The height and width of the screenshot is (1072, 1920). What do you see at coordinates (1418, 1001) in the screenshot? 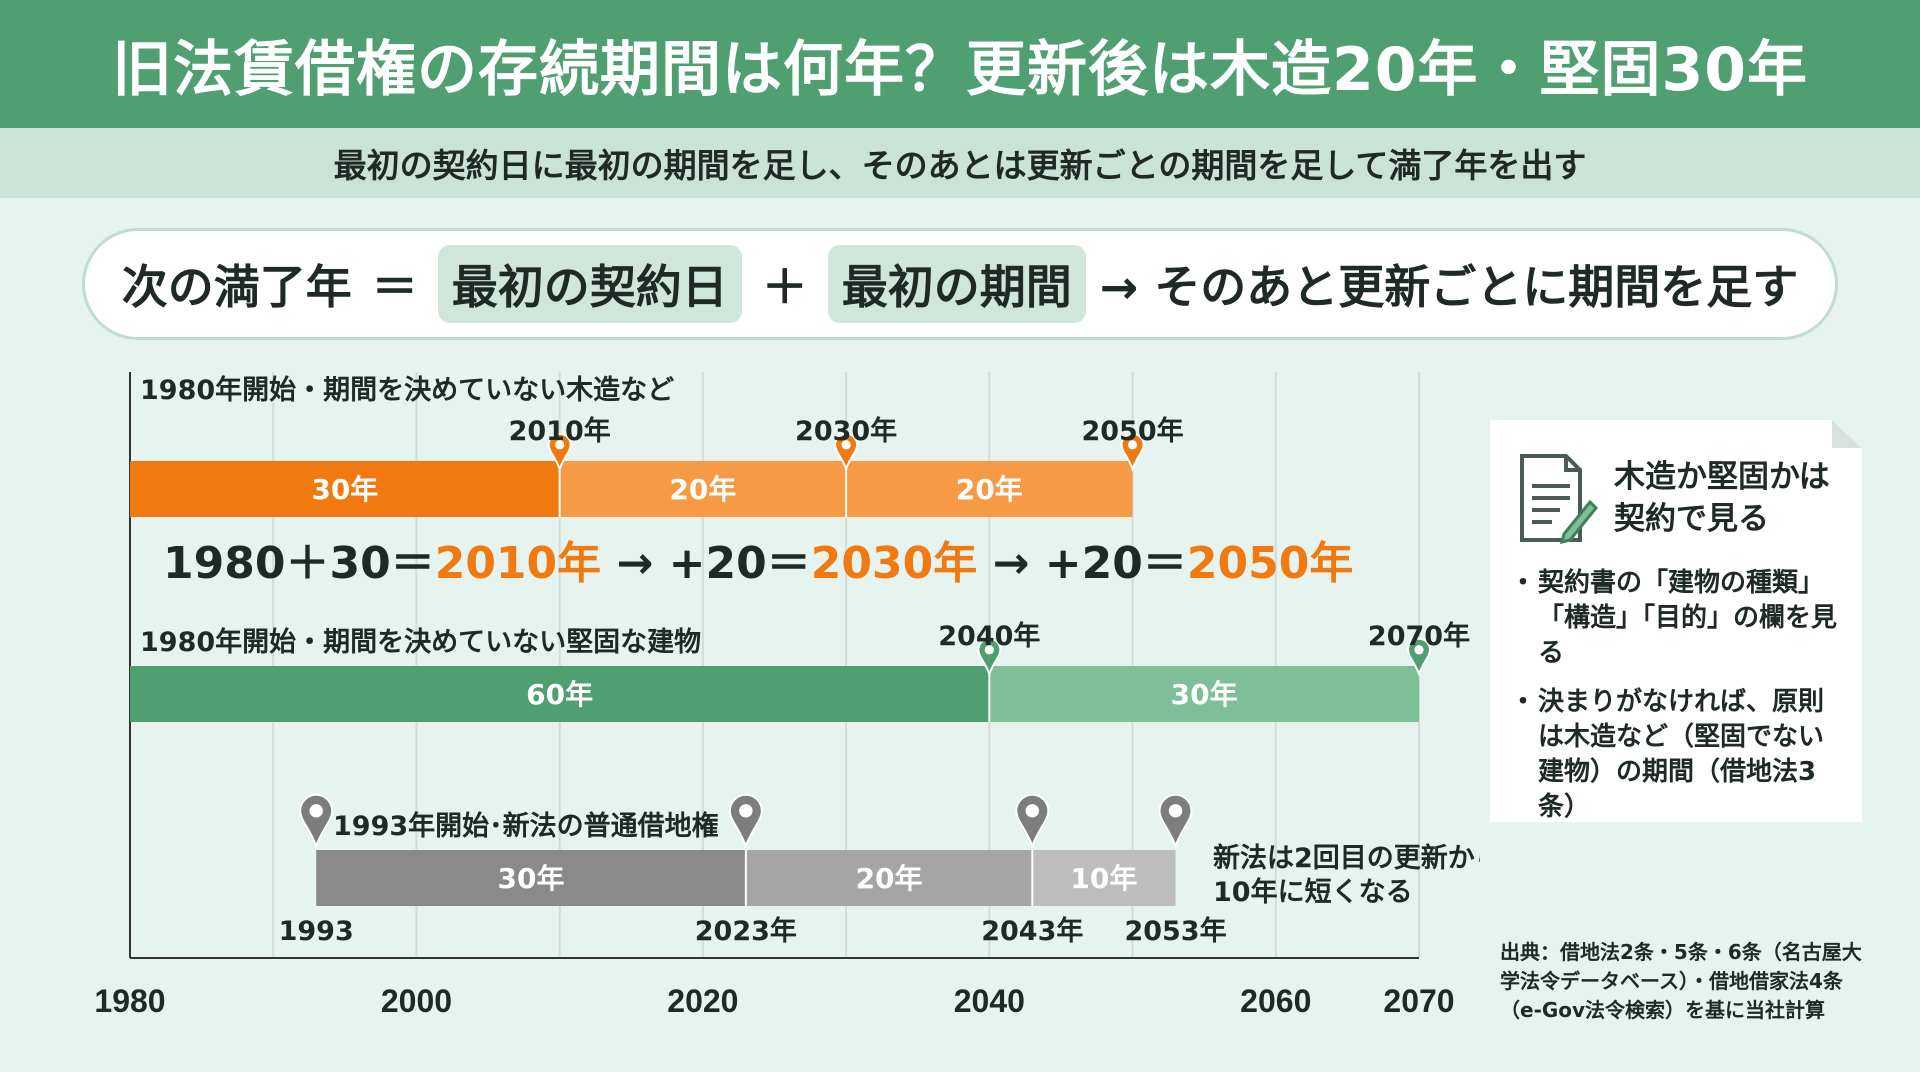
I see `axis-tick-label: 2070` at bounding box center [1418, 1001].